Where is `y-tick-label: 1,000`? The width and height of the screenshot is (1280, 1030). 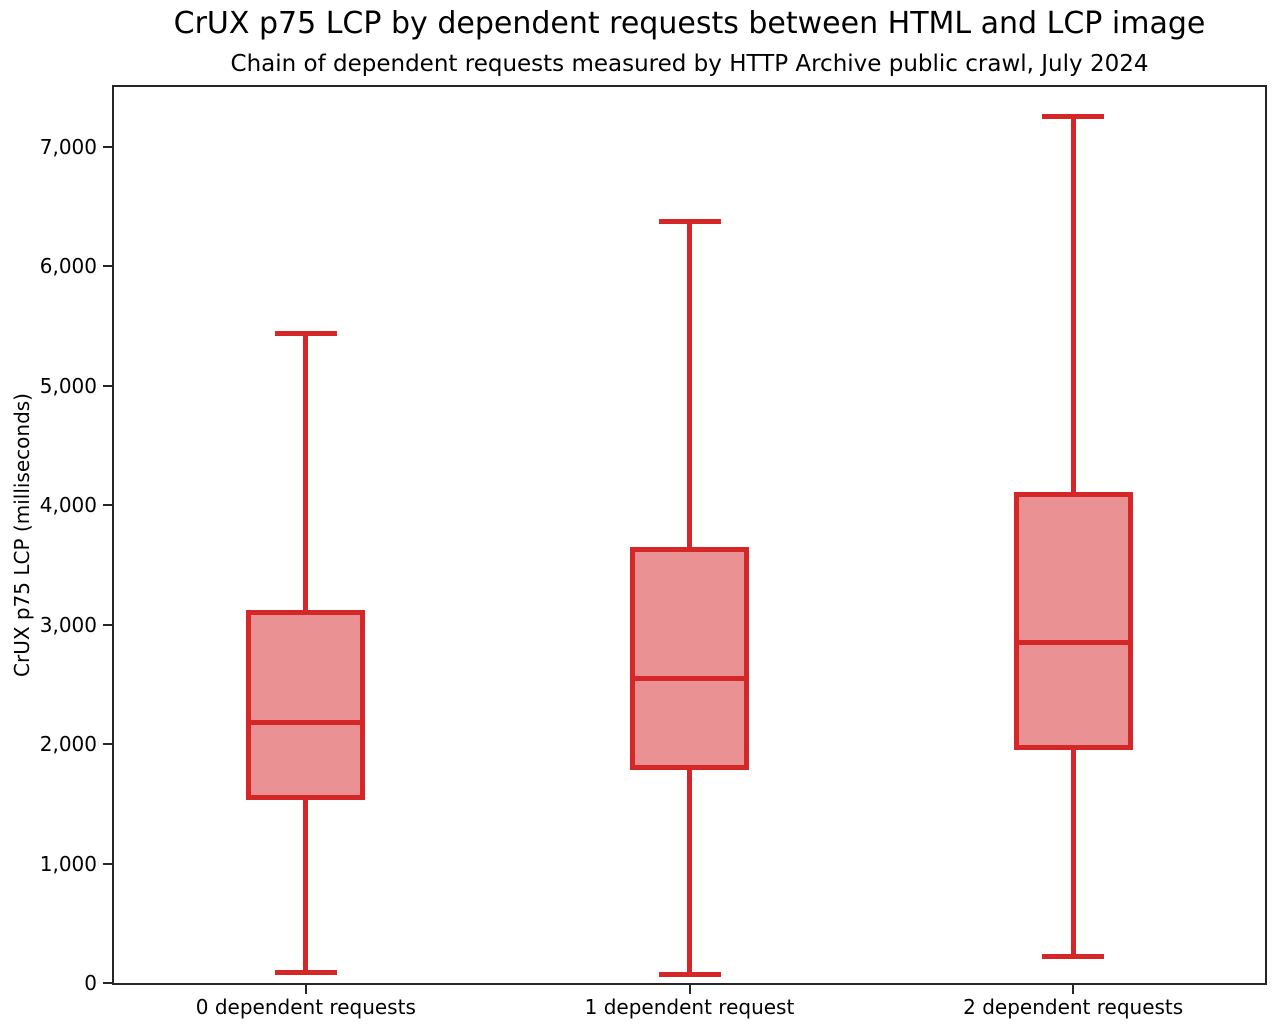 y-tick-label: 1,000 is located at coordinates (68, 863).